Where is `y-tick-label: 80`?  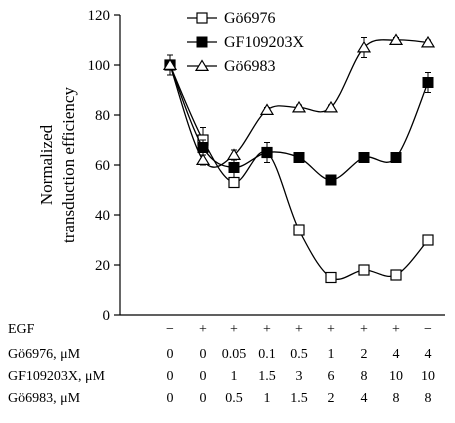
y-tick-label: 80 is located at coordinates (102, 116).